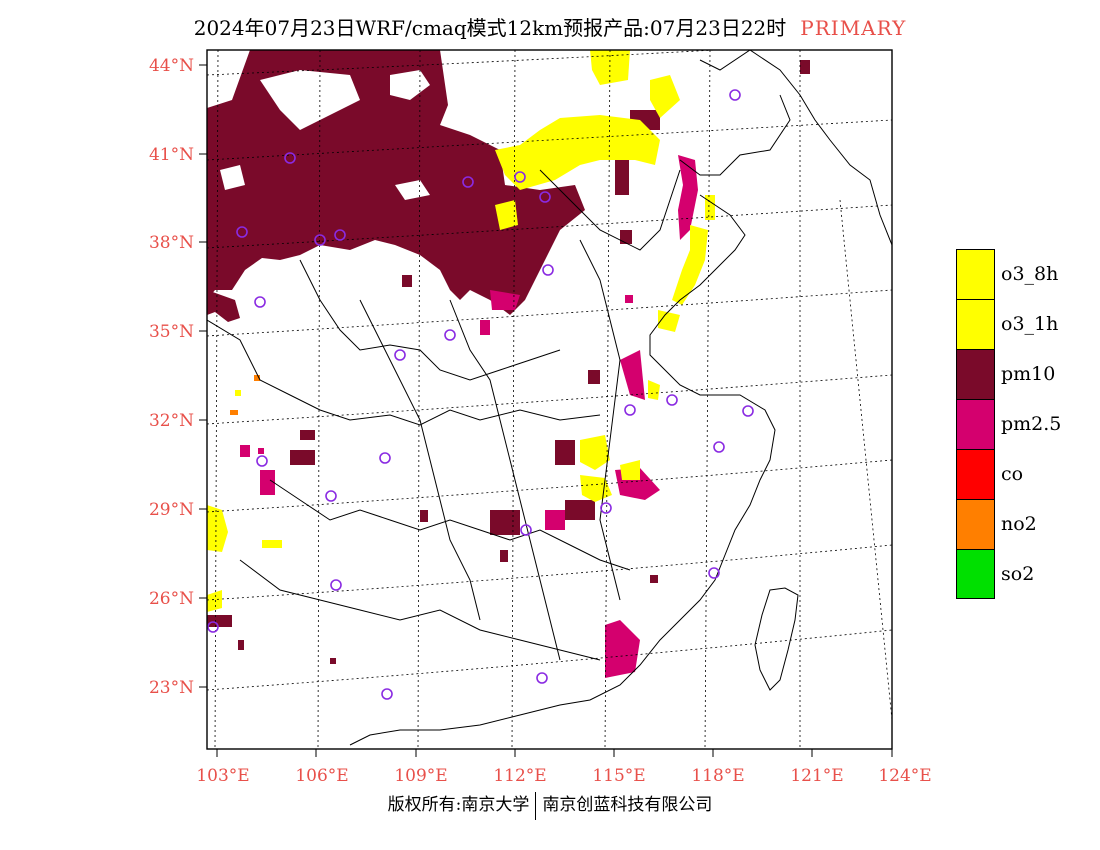 Image resolution: width=1100 pixels, height=850 pixels. What do you see at coordinates (171, 243) in the screenshot?
I see `lat-label: 38°N` at bounding box center [171, 243].